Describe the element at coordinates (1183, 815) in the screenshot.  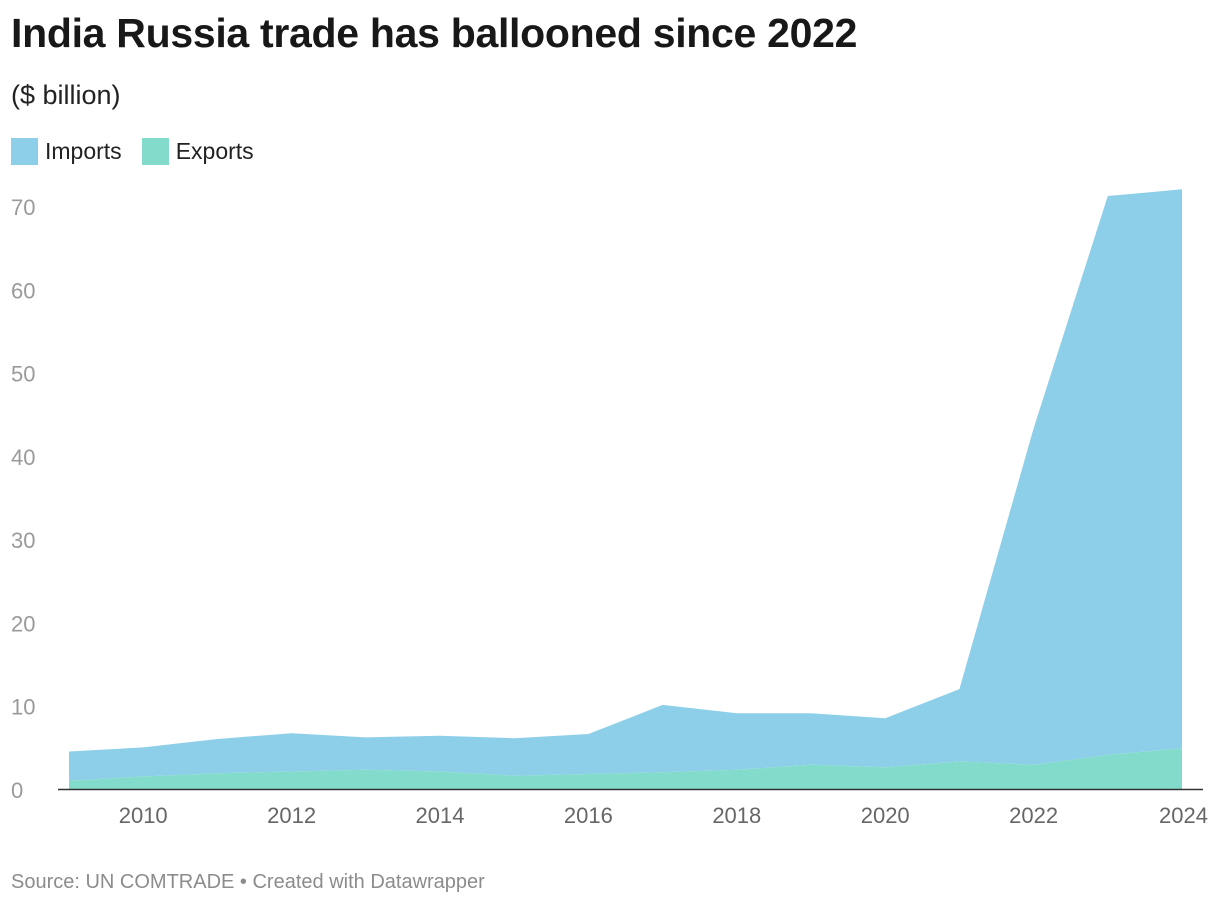
I see `x-tick-label: 2024` at that location.